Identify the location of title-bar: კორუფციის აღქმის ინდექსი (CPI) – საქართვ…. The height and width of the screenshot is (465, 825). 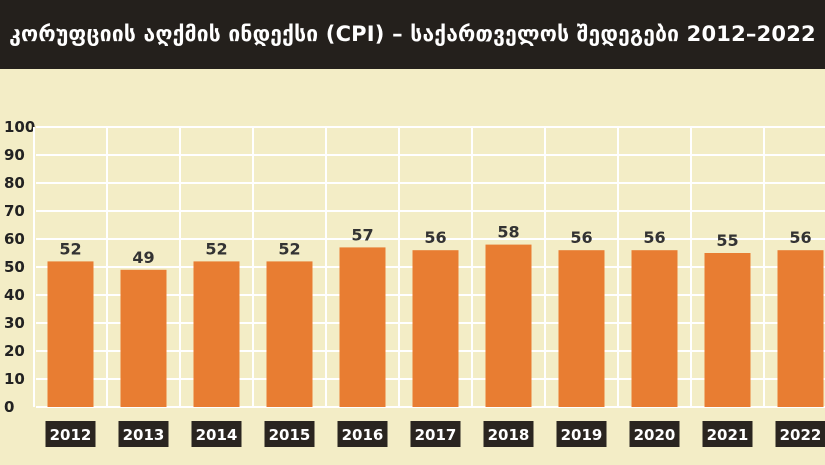
(412, 34).